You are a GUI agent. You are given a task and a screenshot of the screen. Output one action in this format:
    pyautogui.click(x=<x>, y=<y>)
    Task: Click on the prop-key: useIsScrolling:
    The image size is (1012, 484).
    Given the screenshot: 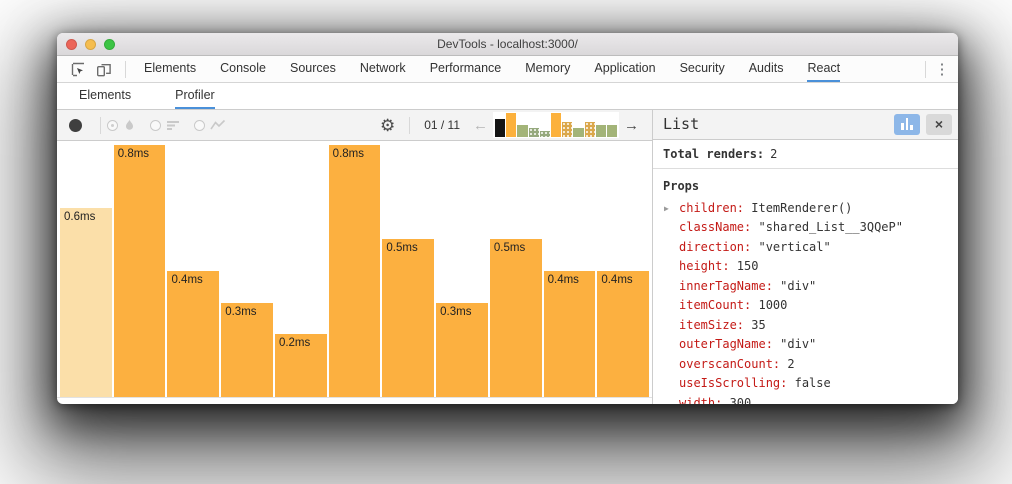 What is the action you would take?
    pyautogui.click(x=733, y=383)
    